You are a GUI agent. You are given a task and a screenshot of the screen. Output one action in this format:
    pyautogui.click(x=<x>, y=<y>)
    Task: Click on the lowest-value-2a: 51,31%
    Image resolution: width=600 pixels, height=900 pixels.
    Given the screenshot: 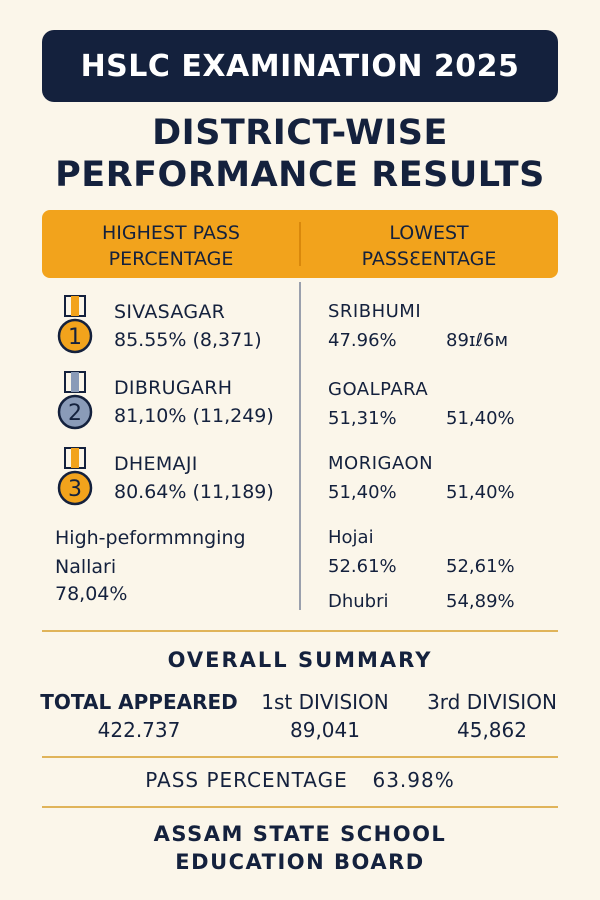 What is the action you would take?
    pyautogui.click(x=362, y=418)
    